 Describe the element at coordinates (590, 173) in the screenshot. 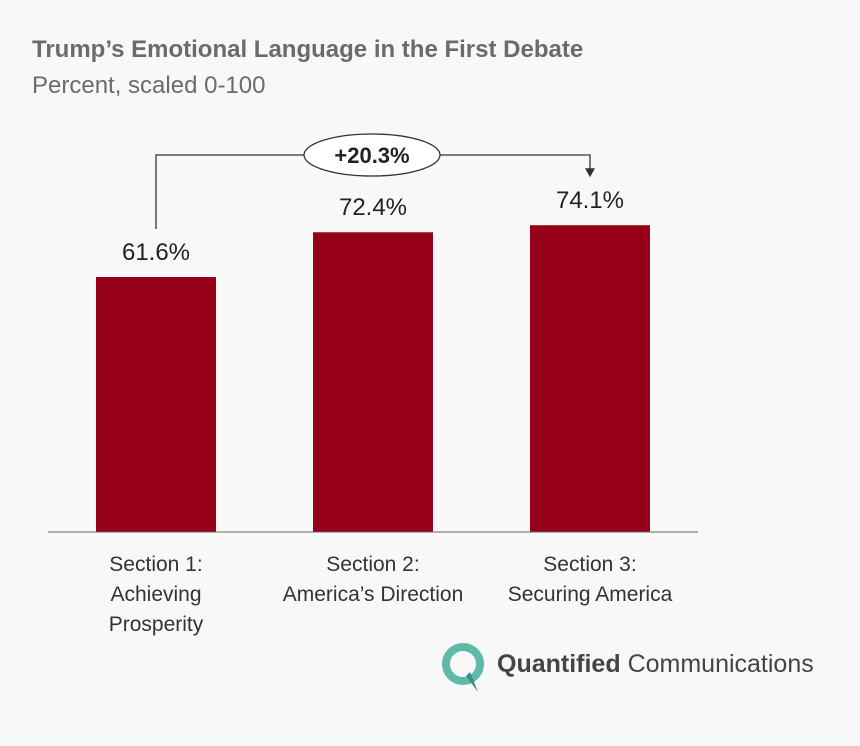

I see `arrow-head` at that location.